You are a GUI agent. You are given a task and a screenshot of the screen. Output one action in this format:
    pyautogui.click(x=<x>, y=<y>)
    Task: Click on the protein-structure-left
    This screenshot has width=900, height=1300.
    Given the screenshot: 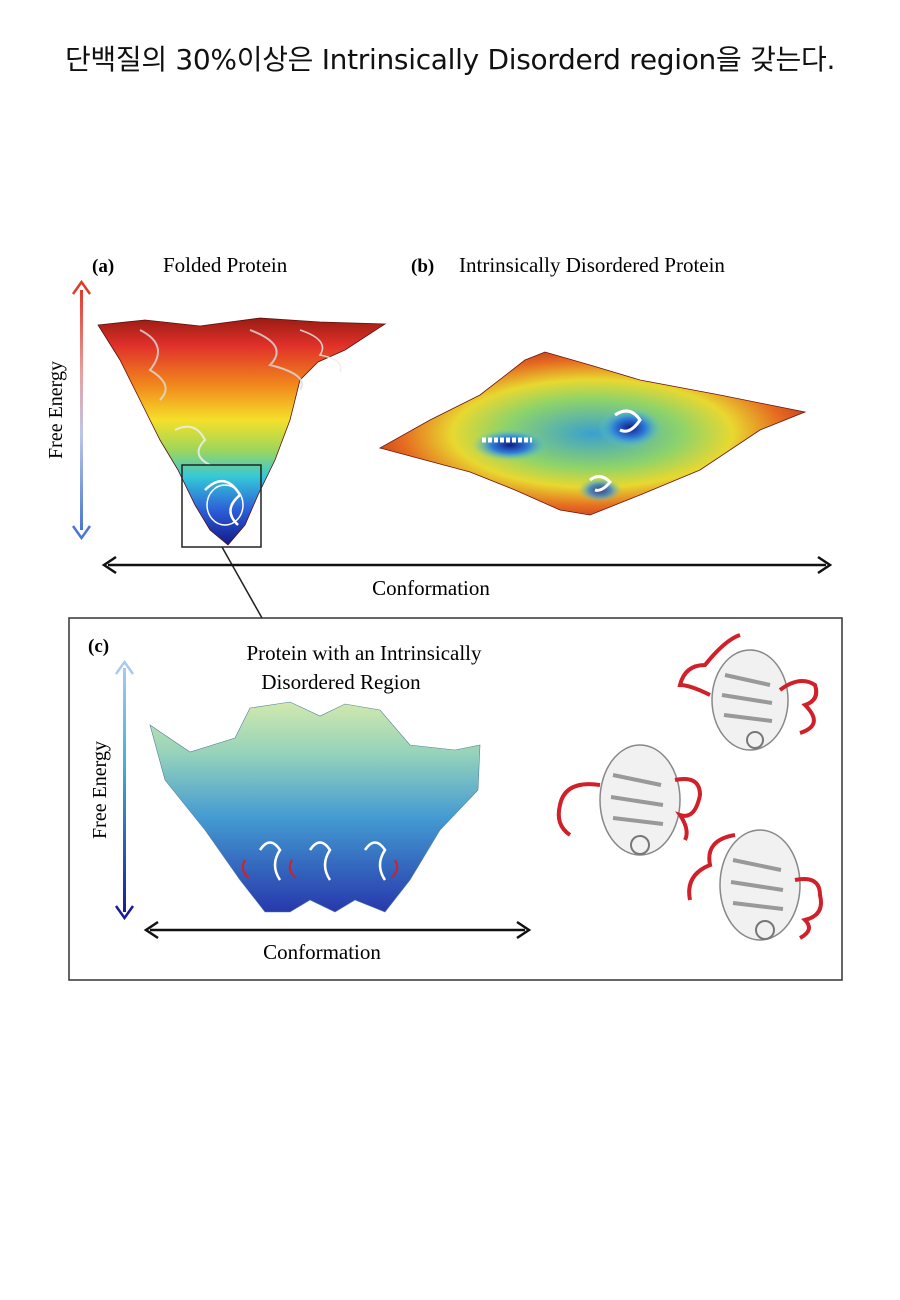 What is the action you would take?
    pyautogui.click(x=629, y=800)
    